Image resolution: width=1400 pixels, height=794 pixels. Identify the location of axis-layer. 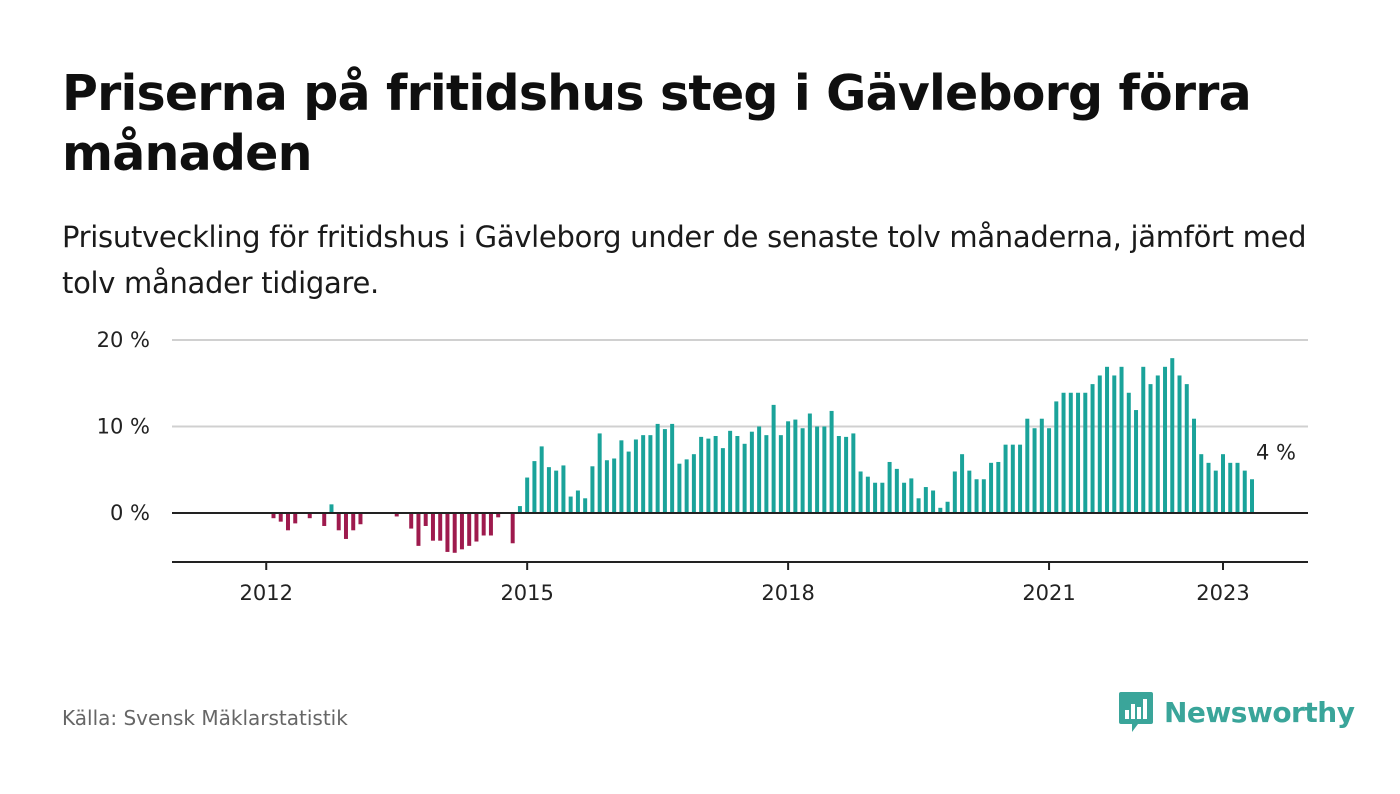
(740, 541).